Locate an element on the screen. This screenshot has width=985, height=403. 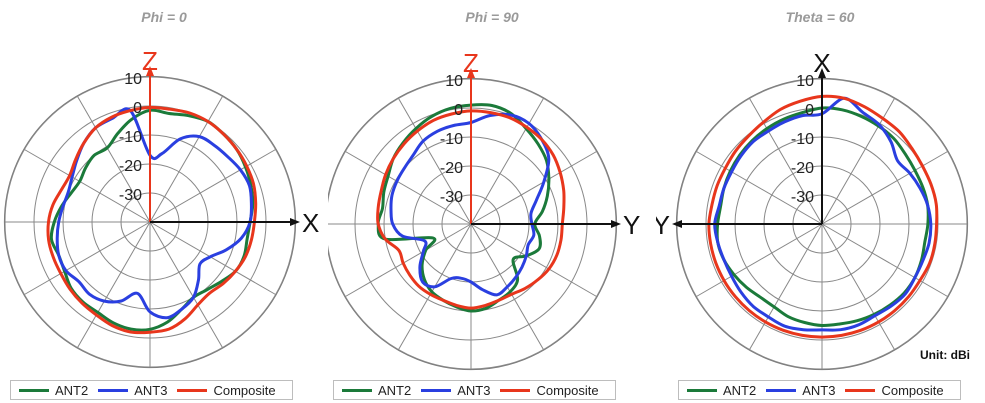
horizontal-axis-label: X is located at coordinates (310, 223).